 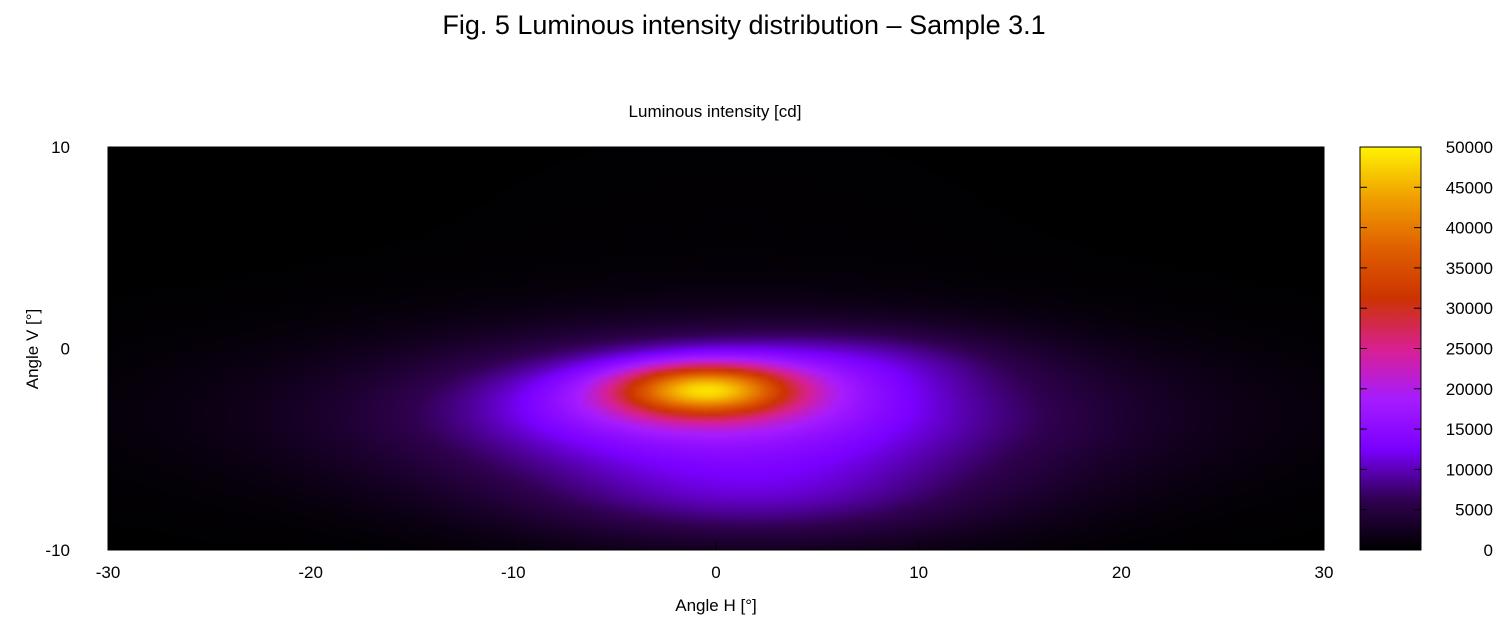 What do you see at coordinates (1469, 147) in the screenshot?
I see `colorbar-tick-label: 50000` at bounding box center [1469, 147].